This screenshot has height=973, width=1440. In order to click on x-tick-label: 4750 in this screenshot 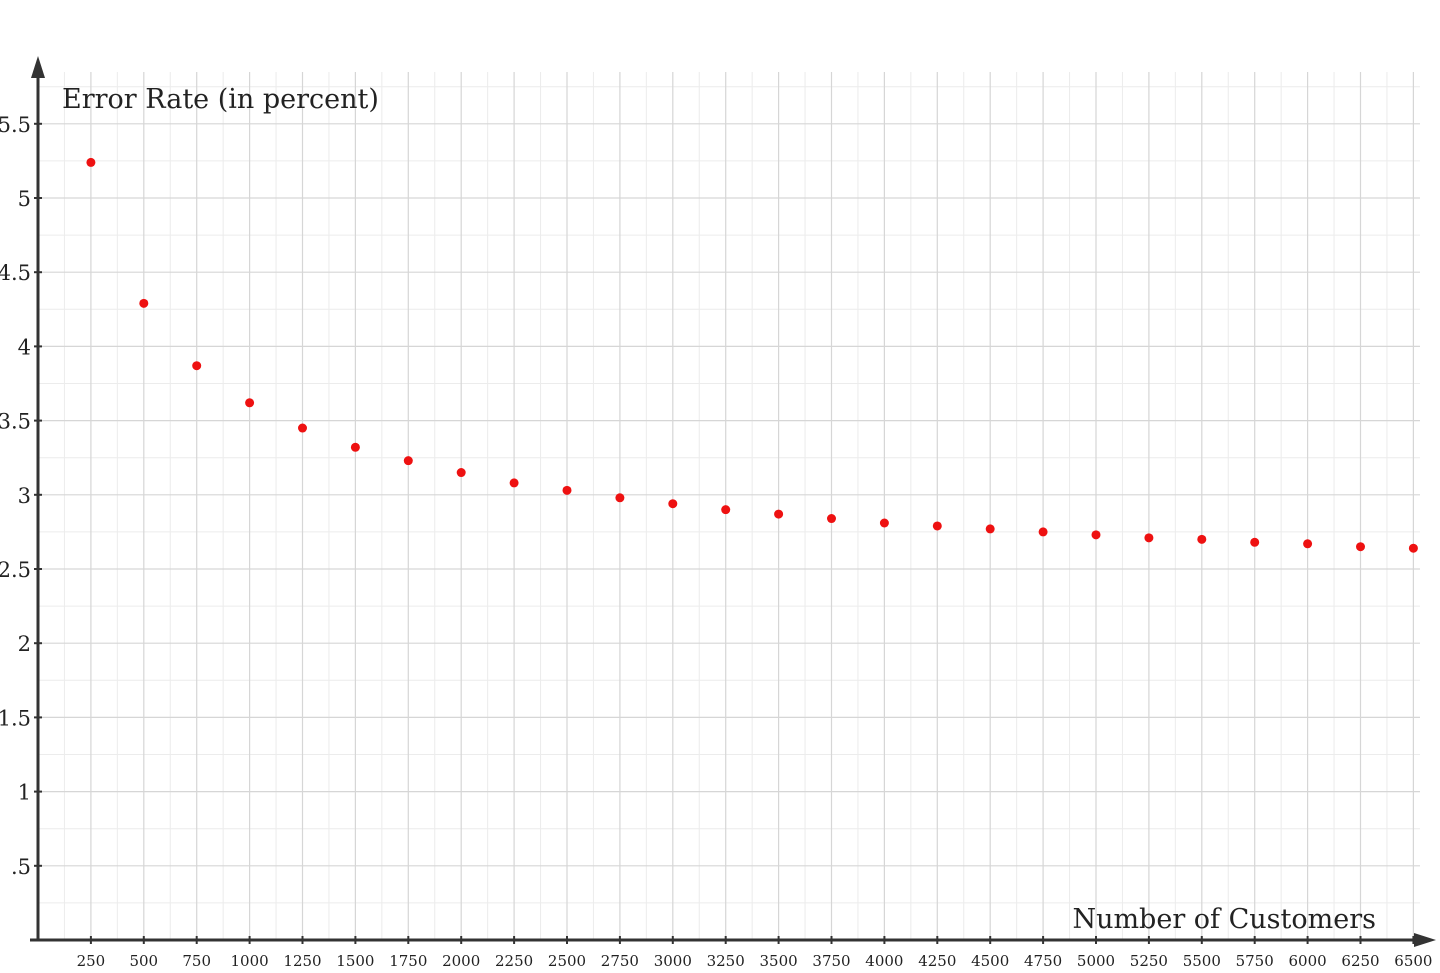, I will do `click(1043, 961)`.